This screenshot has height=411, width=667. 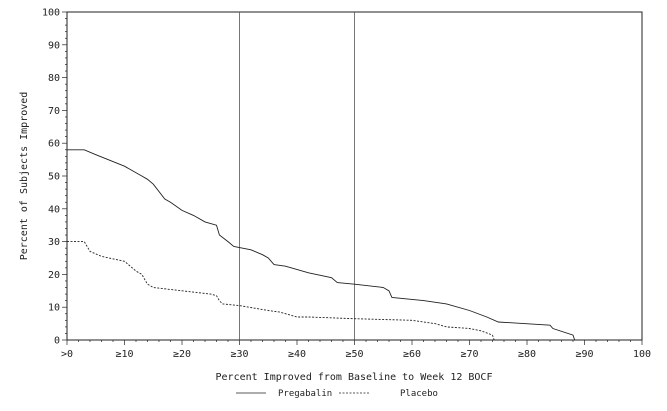 What do you see at coordinates (297, 354) in the screenshot?
I see `x-tick-label: ≥40` at bounding box center [297, 354].